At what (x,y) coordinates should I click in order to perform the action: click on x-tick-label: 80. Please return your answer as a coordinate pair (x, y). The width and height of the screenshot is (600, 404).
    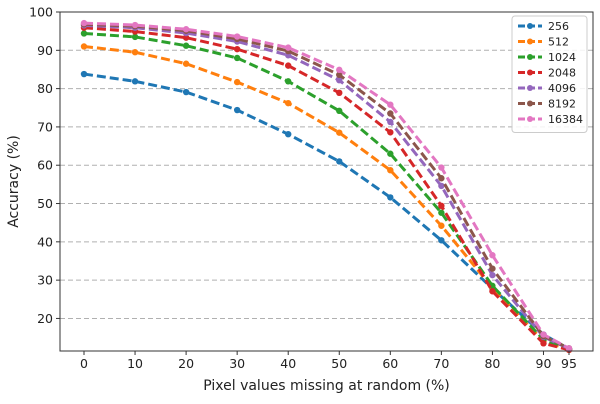
    Looking at the image, I should click on (492, 363).